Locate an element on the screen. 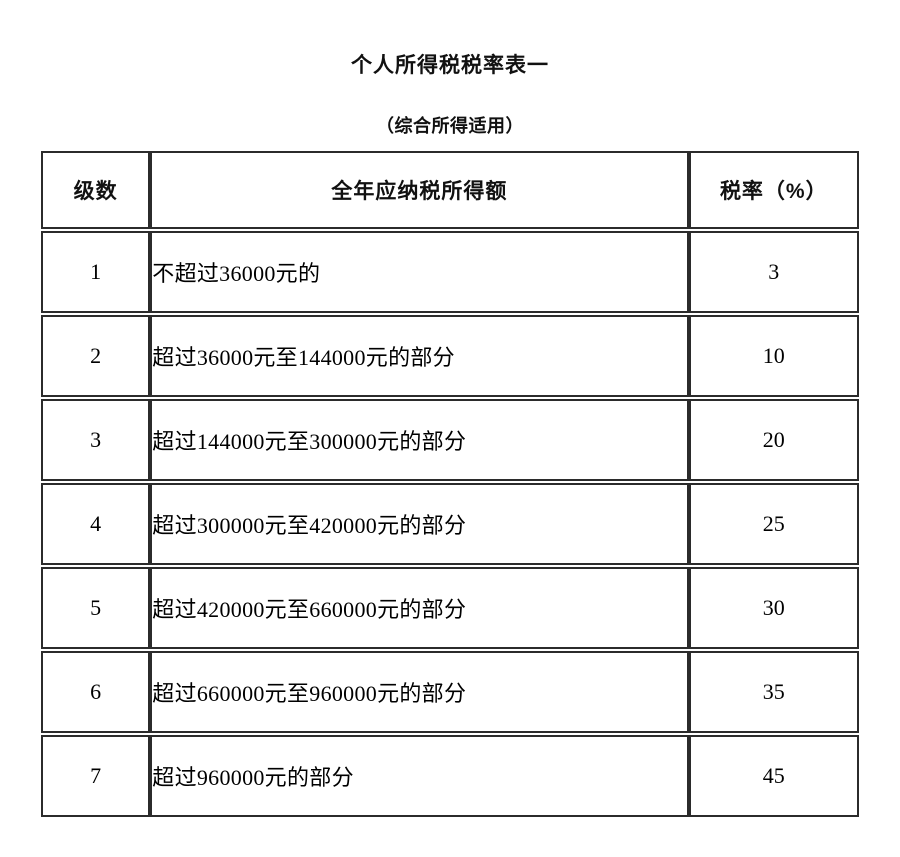  cell-income-range: 超过300000元至420000元的部分 is located at coordinates (419, 524).